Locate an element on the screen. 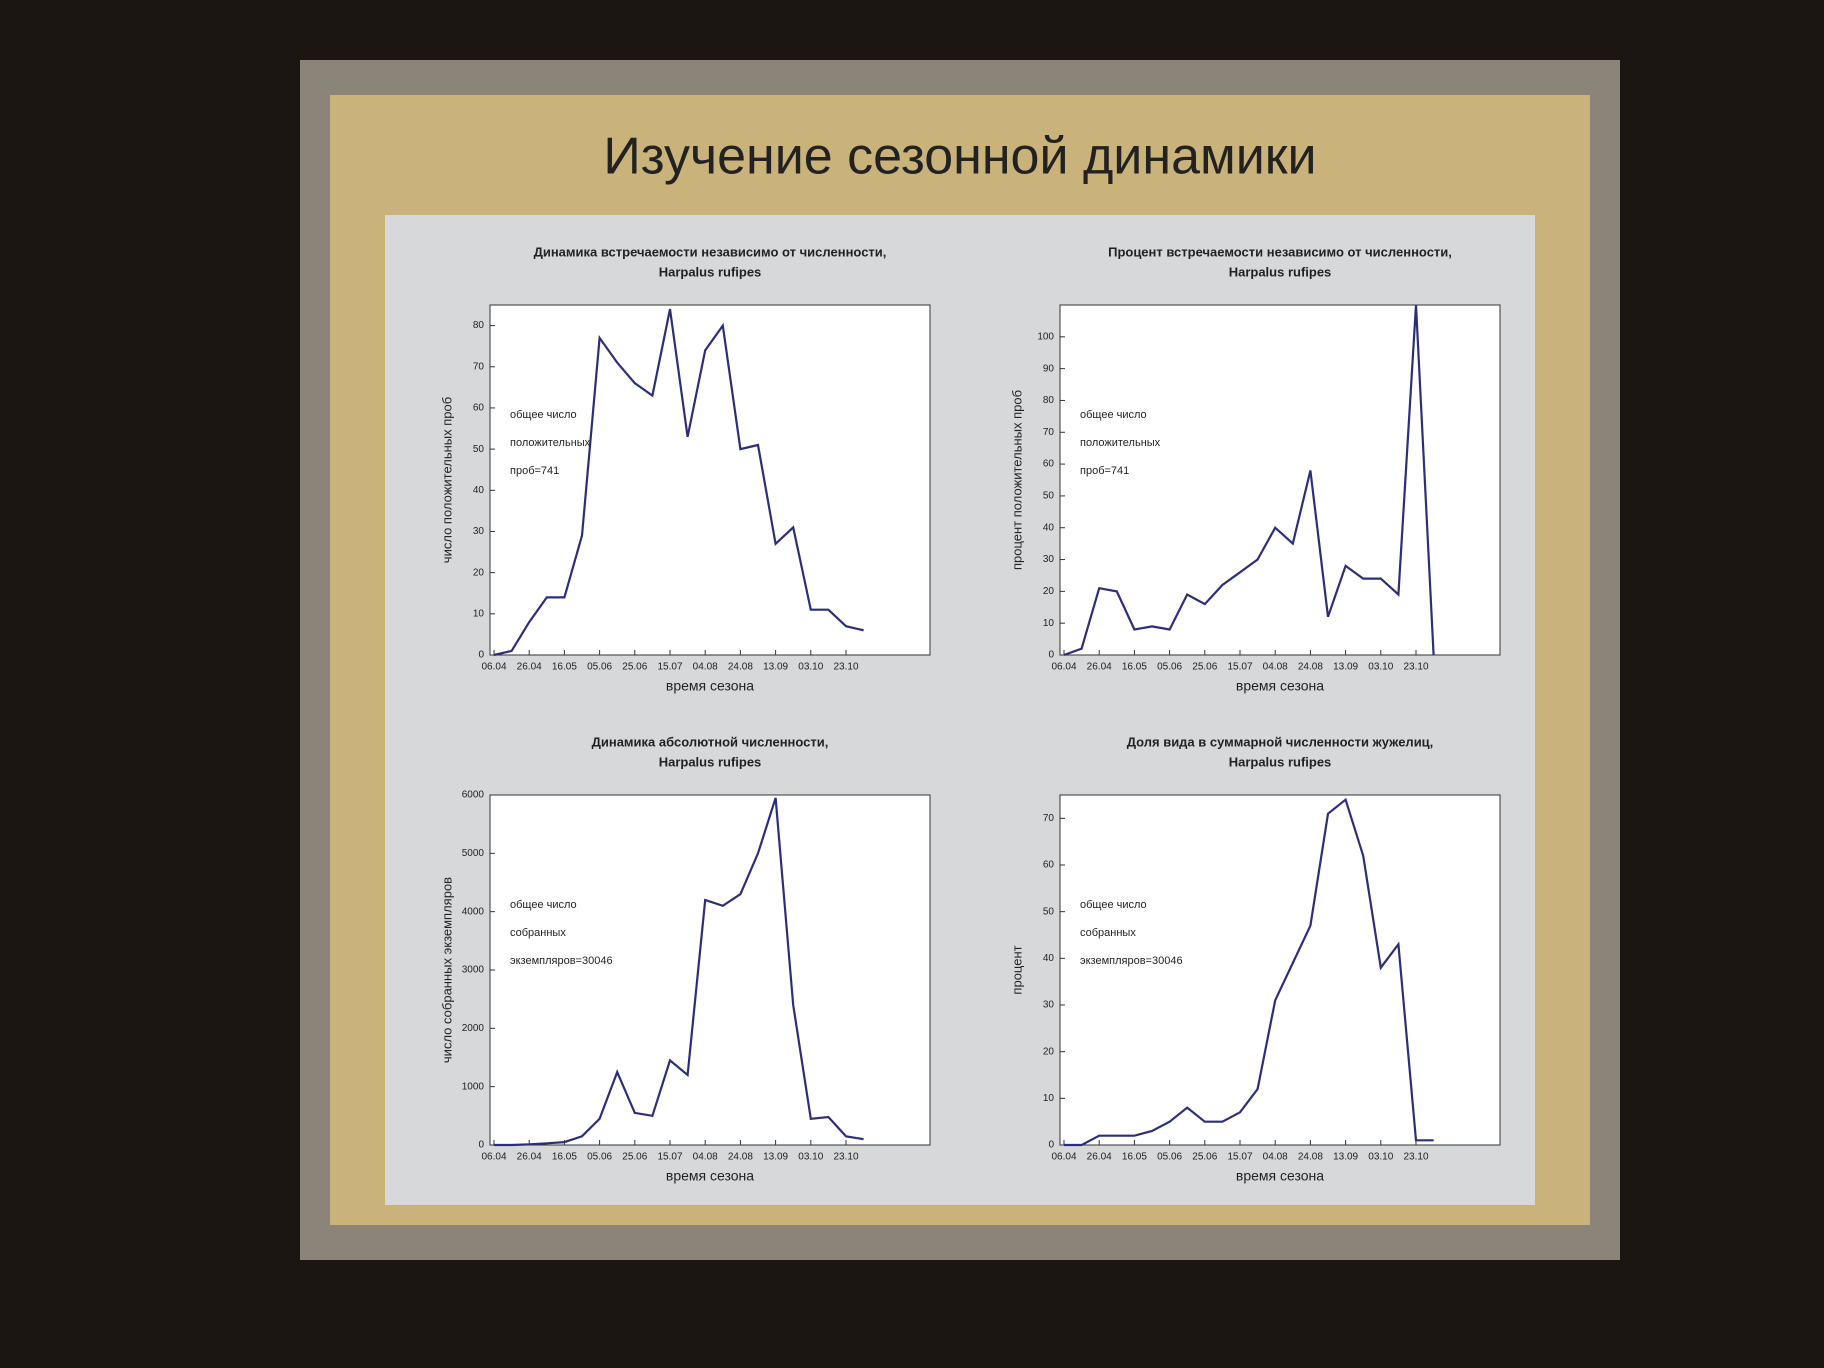 The width and height of the screenshot is (1824, 1368). x-tick-label: 04.08 is located at coordinates (705, 1157).